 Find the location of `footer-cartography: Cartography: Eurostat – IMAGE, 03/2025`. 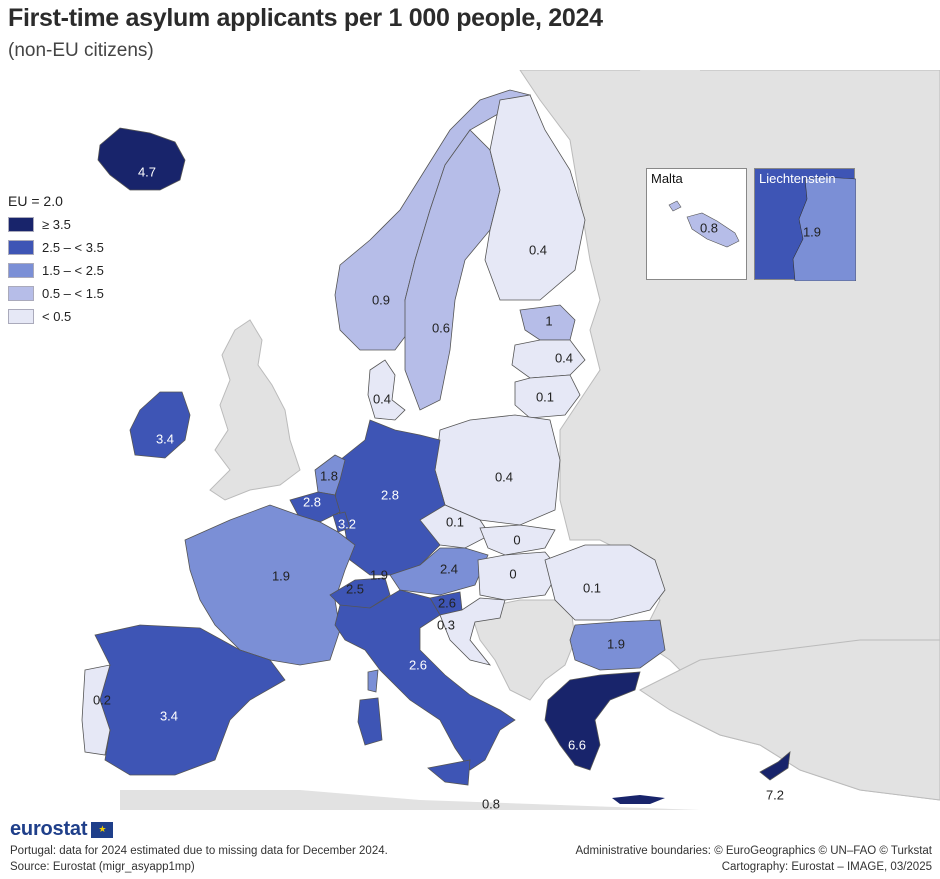

footer-cartography: Cartography: Eurostat – IMAGE, 03/2025 is located at coordinates (826, 867).